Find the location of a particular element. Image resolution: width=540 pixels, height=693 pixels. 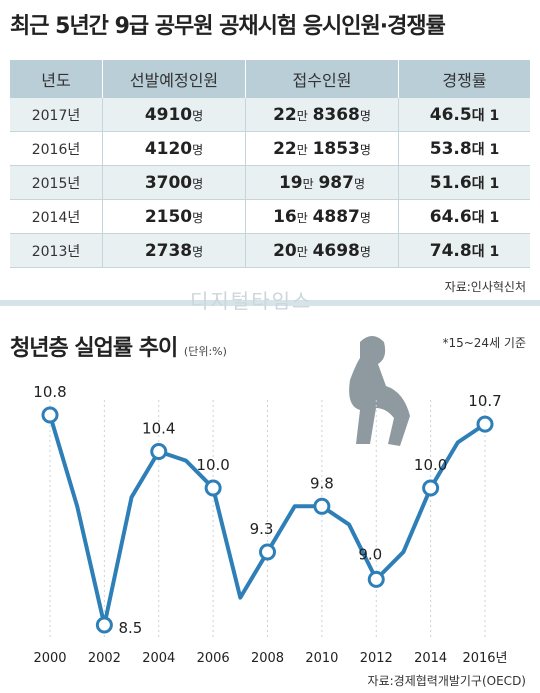

data-label: 9.8 is located at coordinates (322, 483).